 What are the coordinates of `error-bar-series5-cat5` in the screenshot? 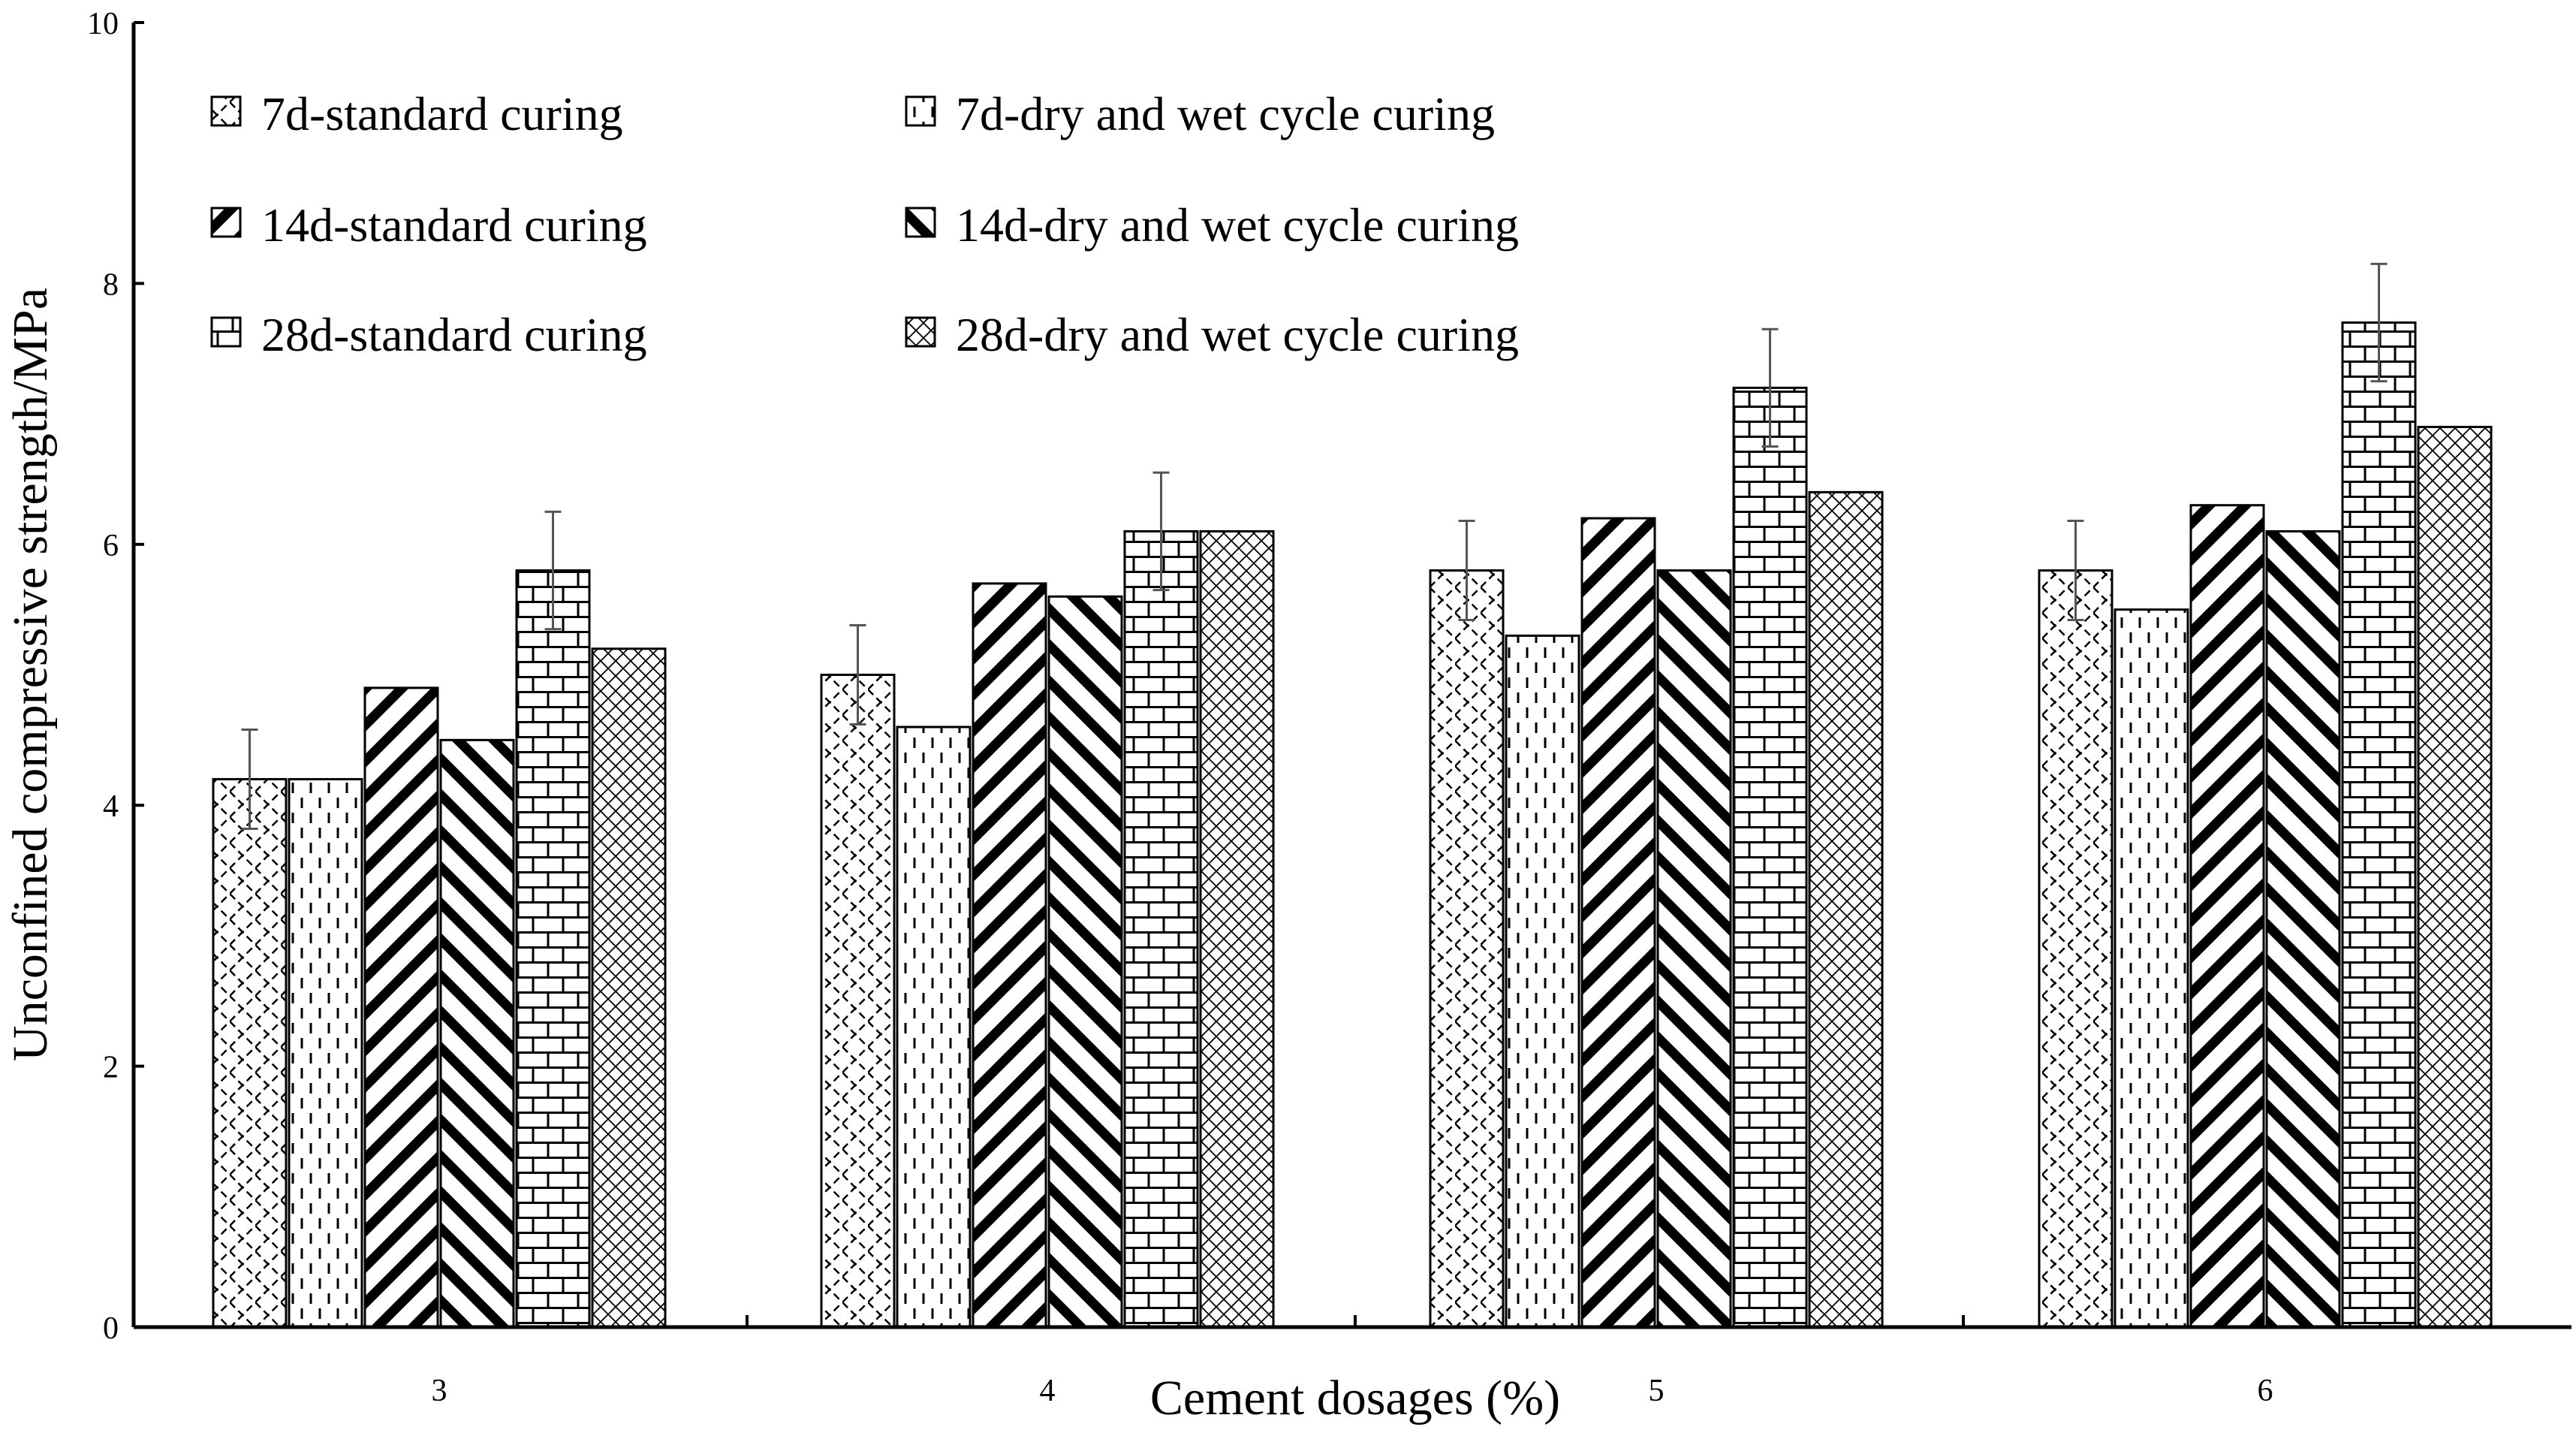 It's located at (1770, 388).